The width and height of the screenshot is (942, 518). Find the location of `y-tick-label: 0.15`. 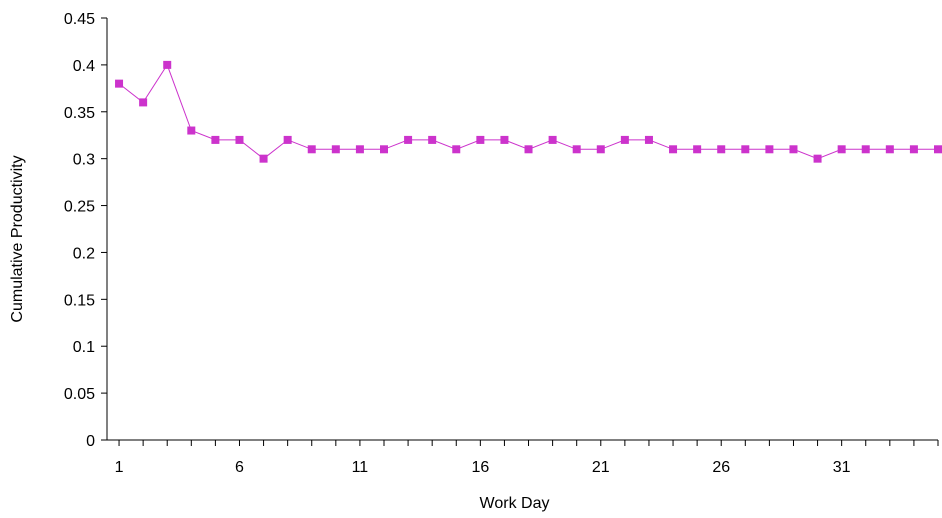

y-tick-label: 0.15 is located at coordinates (79, 300).